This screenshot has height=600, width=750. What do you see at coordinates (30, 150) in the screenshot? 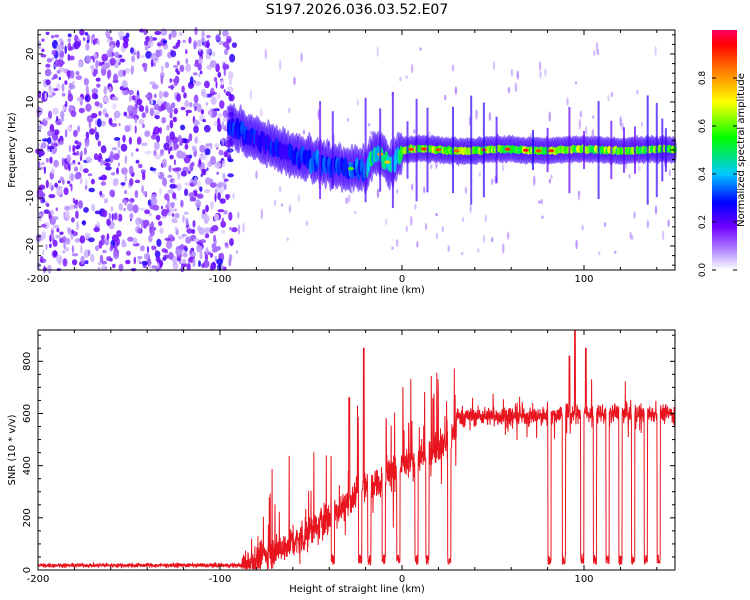
I see `y-tick-label: 0` at bounding box center [30, 150].